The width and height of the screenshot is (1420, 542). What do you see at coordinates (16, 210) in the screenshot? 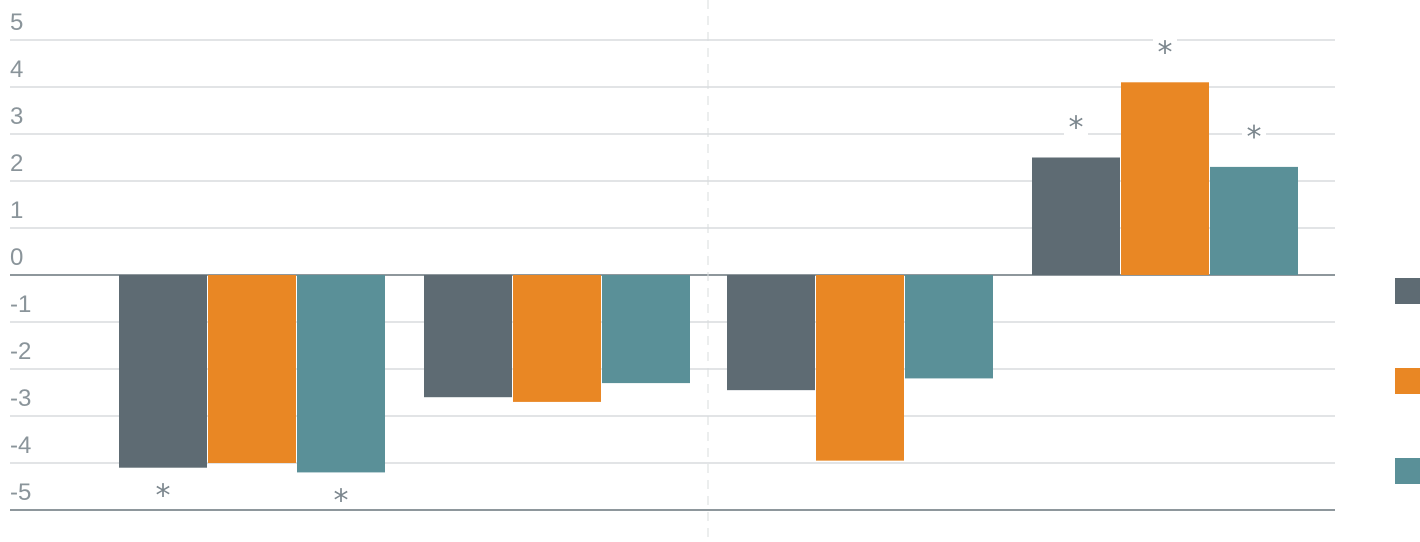
I see `y-tick-label: 1` at bounding box center [16, 210].